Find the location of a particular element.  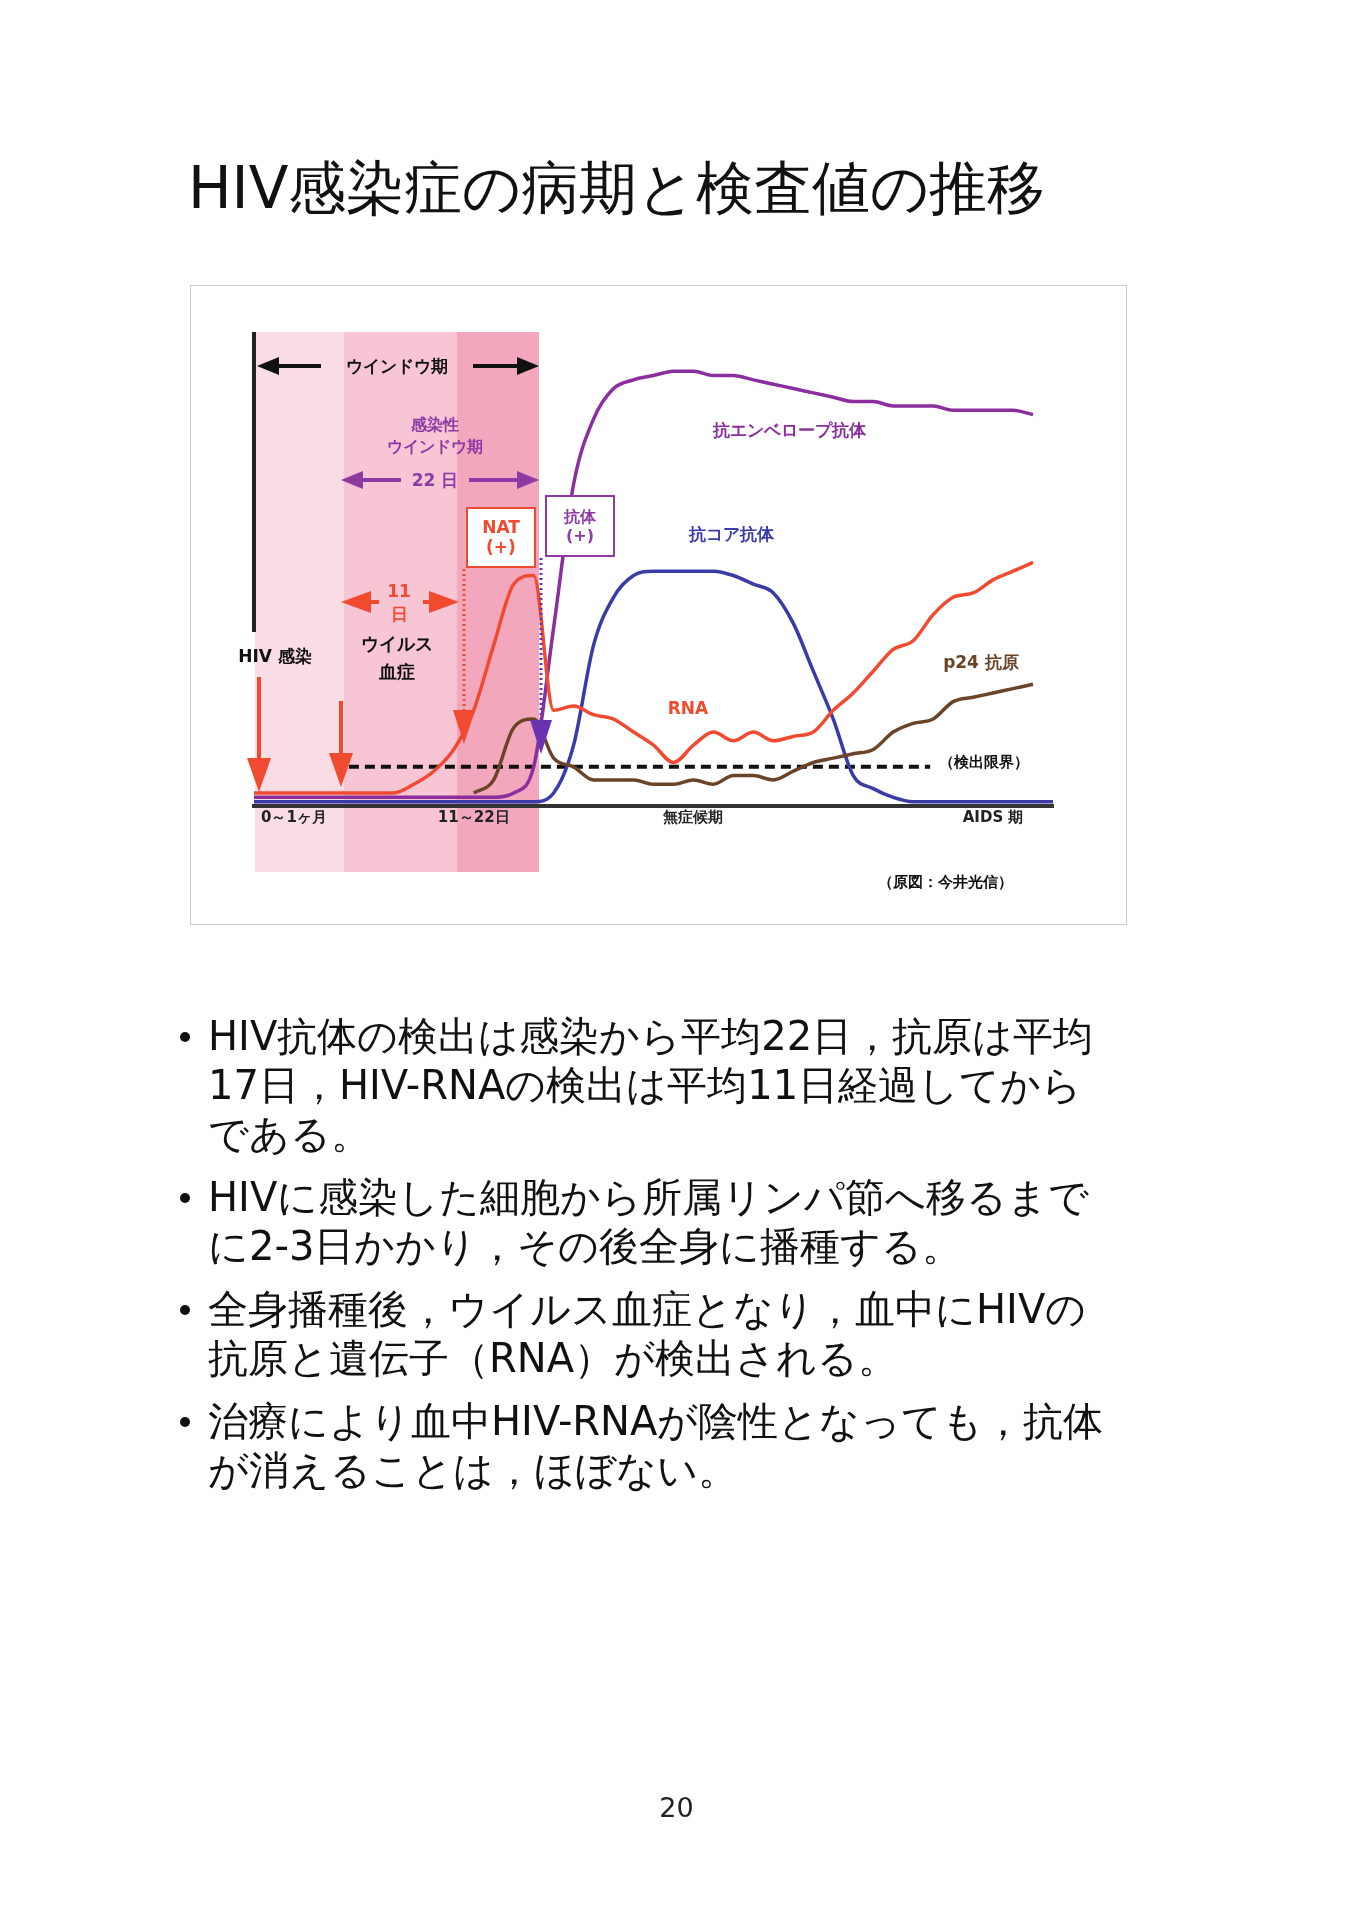

text: HIV抗体の検出は感染から平均22日，抗原は平均17日，HIV-RNAの検出は平均11日経過してからである。 is located at coordinates (651, 1085).